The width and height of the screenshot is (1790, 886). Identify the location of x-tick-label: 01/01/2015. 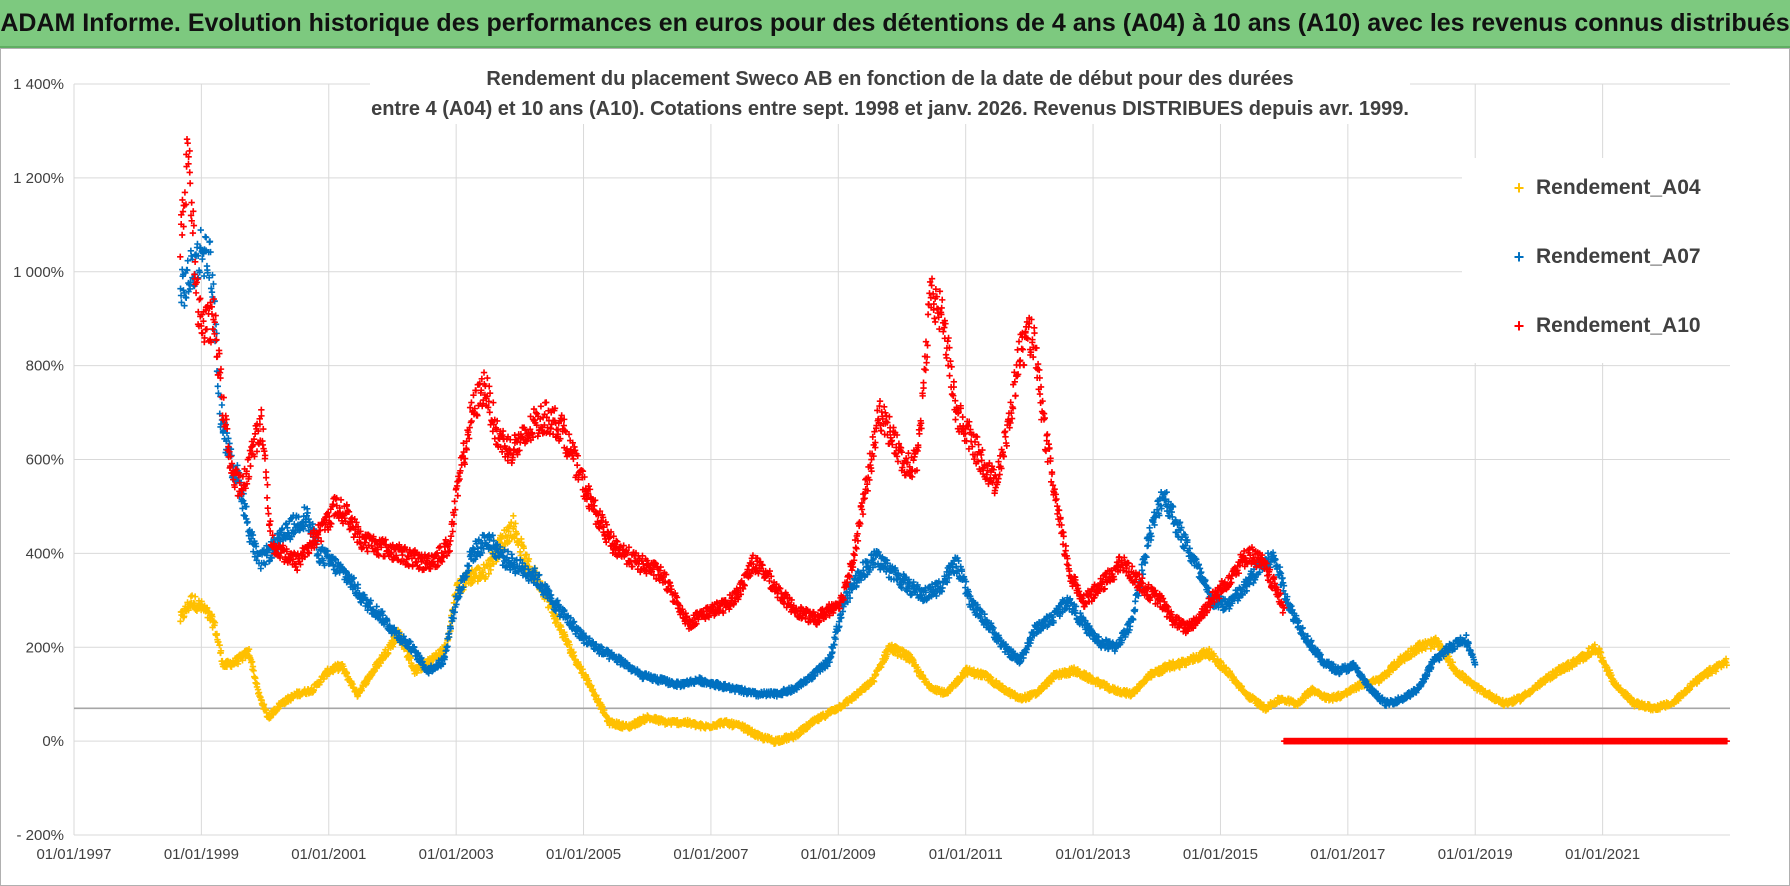
(1220, 854).